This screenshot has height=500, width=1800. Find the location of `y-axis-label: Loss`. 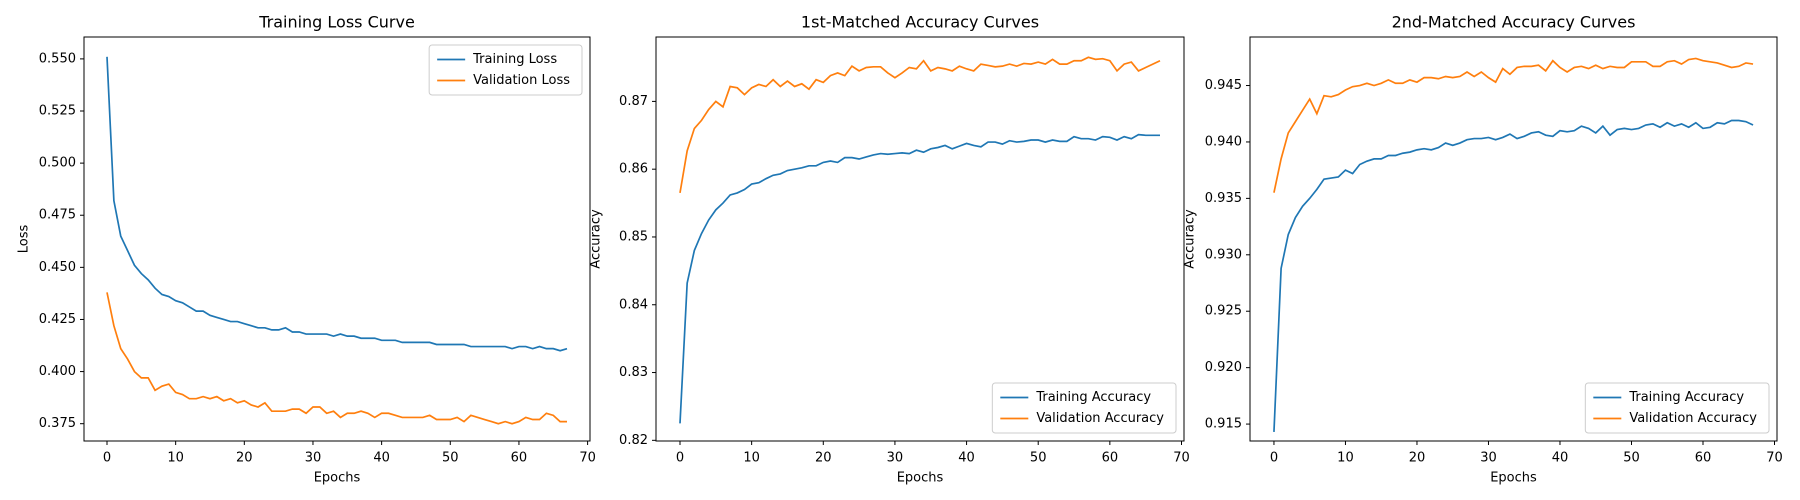

y-axis-label: Loss is located at coordinates (24, 239).